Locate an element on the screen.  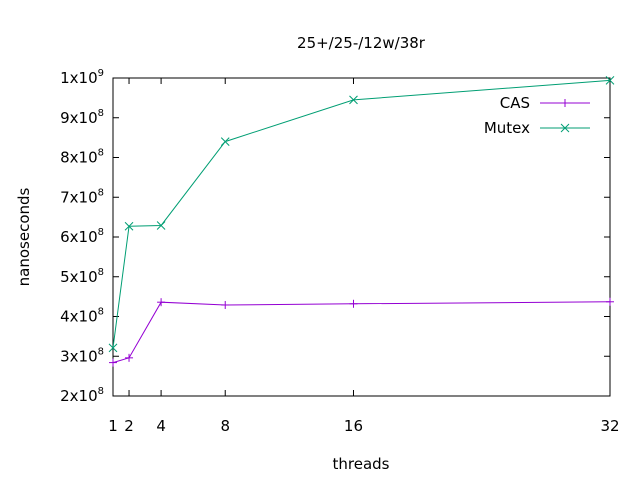
y-tick-base: 4x10 is located at coordinates (79, 317).